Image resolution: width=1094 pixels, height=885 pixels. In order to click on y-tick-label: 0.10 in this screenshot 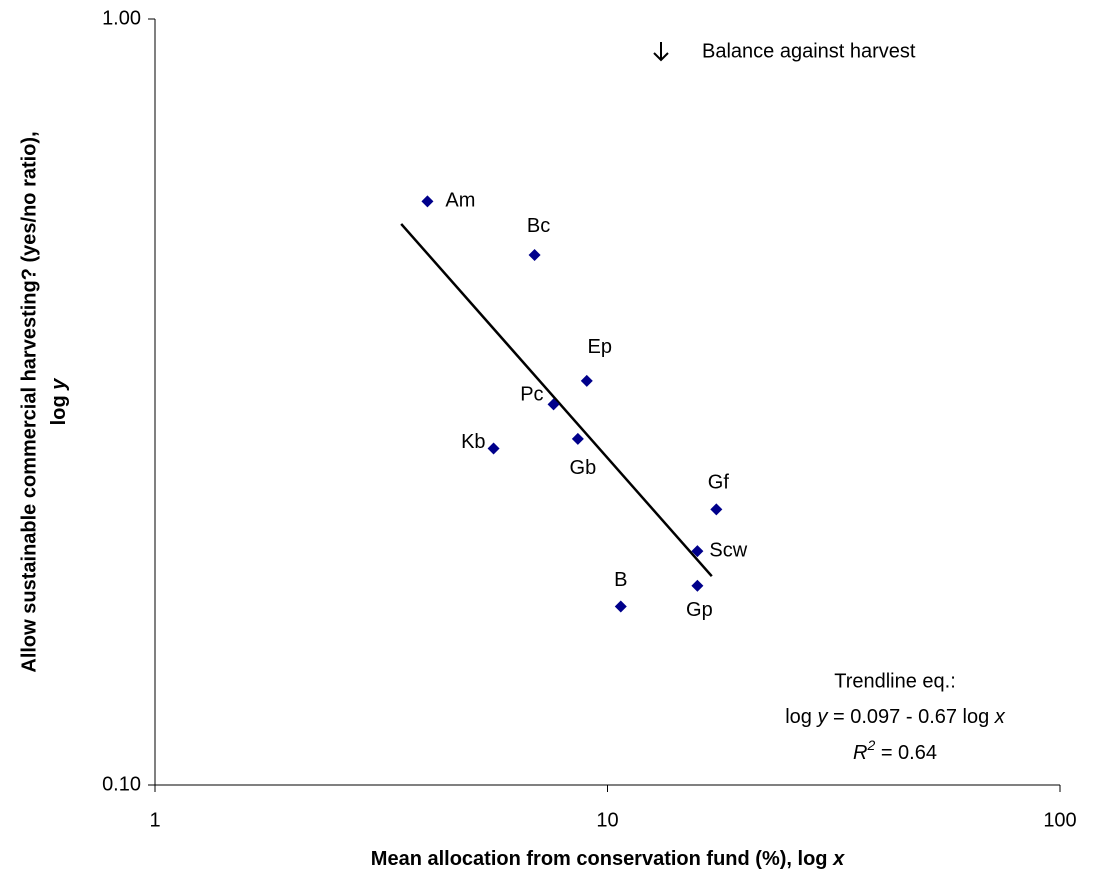, I will do `click(121, 784)`.